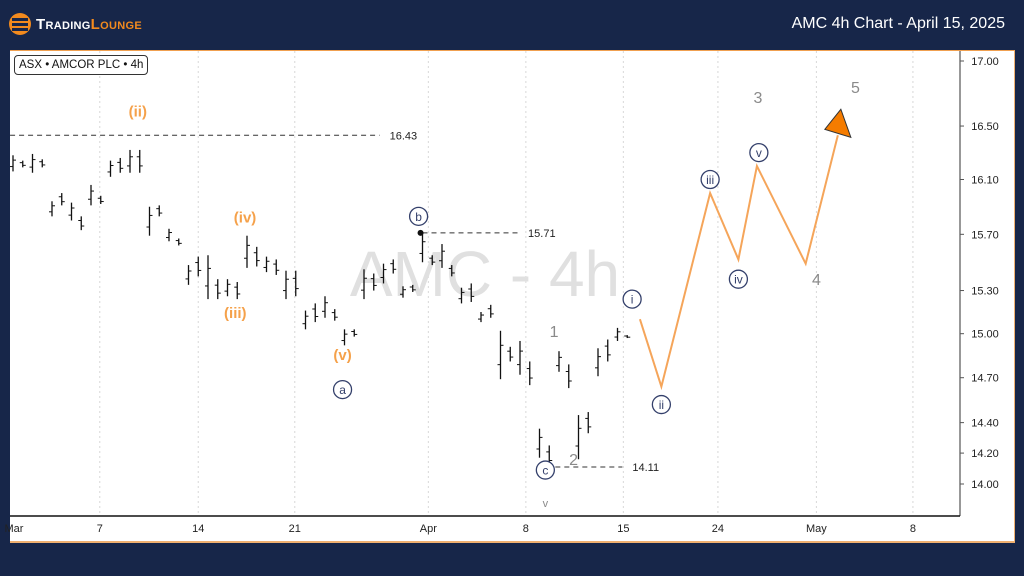 The width and height of the screenshot is (1024, 576). I want to click on wave-label: b, so click(418, 217).